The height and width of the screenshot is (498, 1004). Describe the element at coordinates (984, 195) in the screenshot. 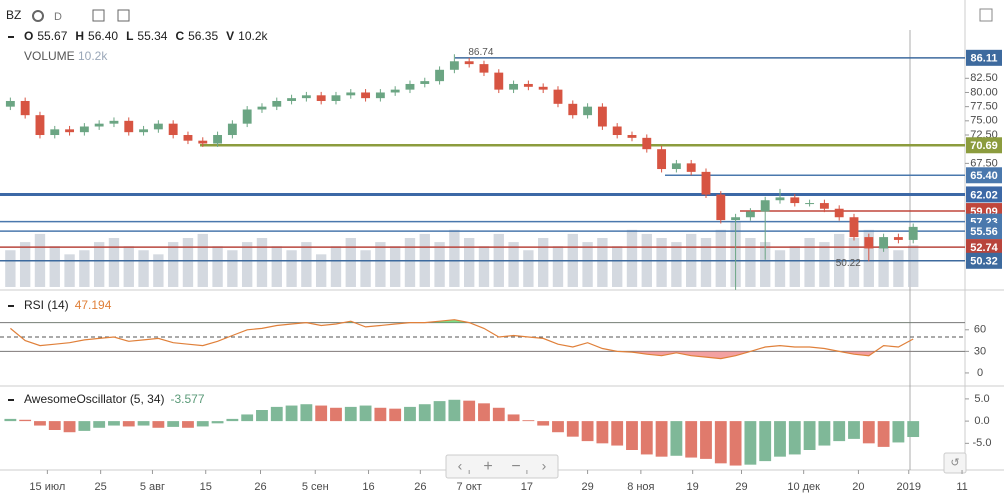

I see `level-label: 62.02` at that location.